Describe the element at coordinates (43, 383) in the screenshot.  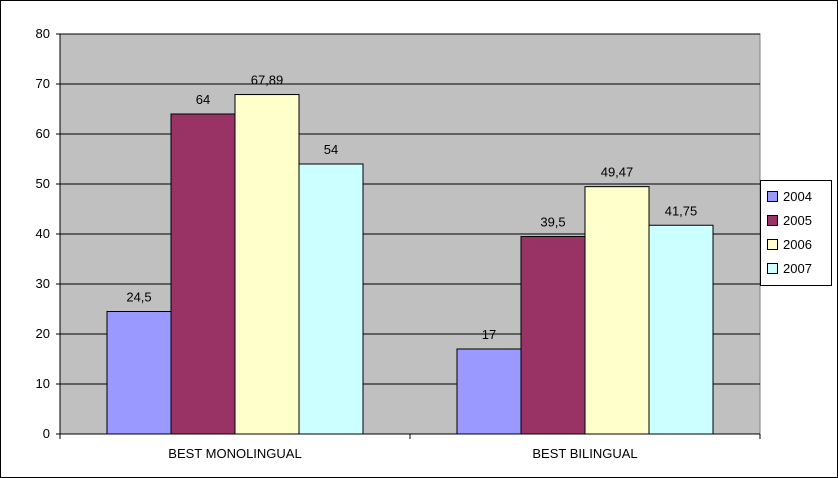
I see `y-tick-label: 10` at that location.